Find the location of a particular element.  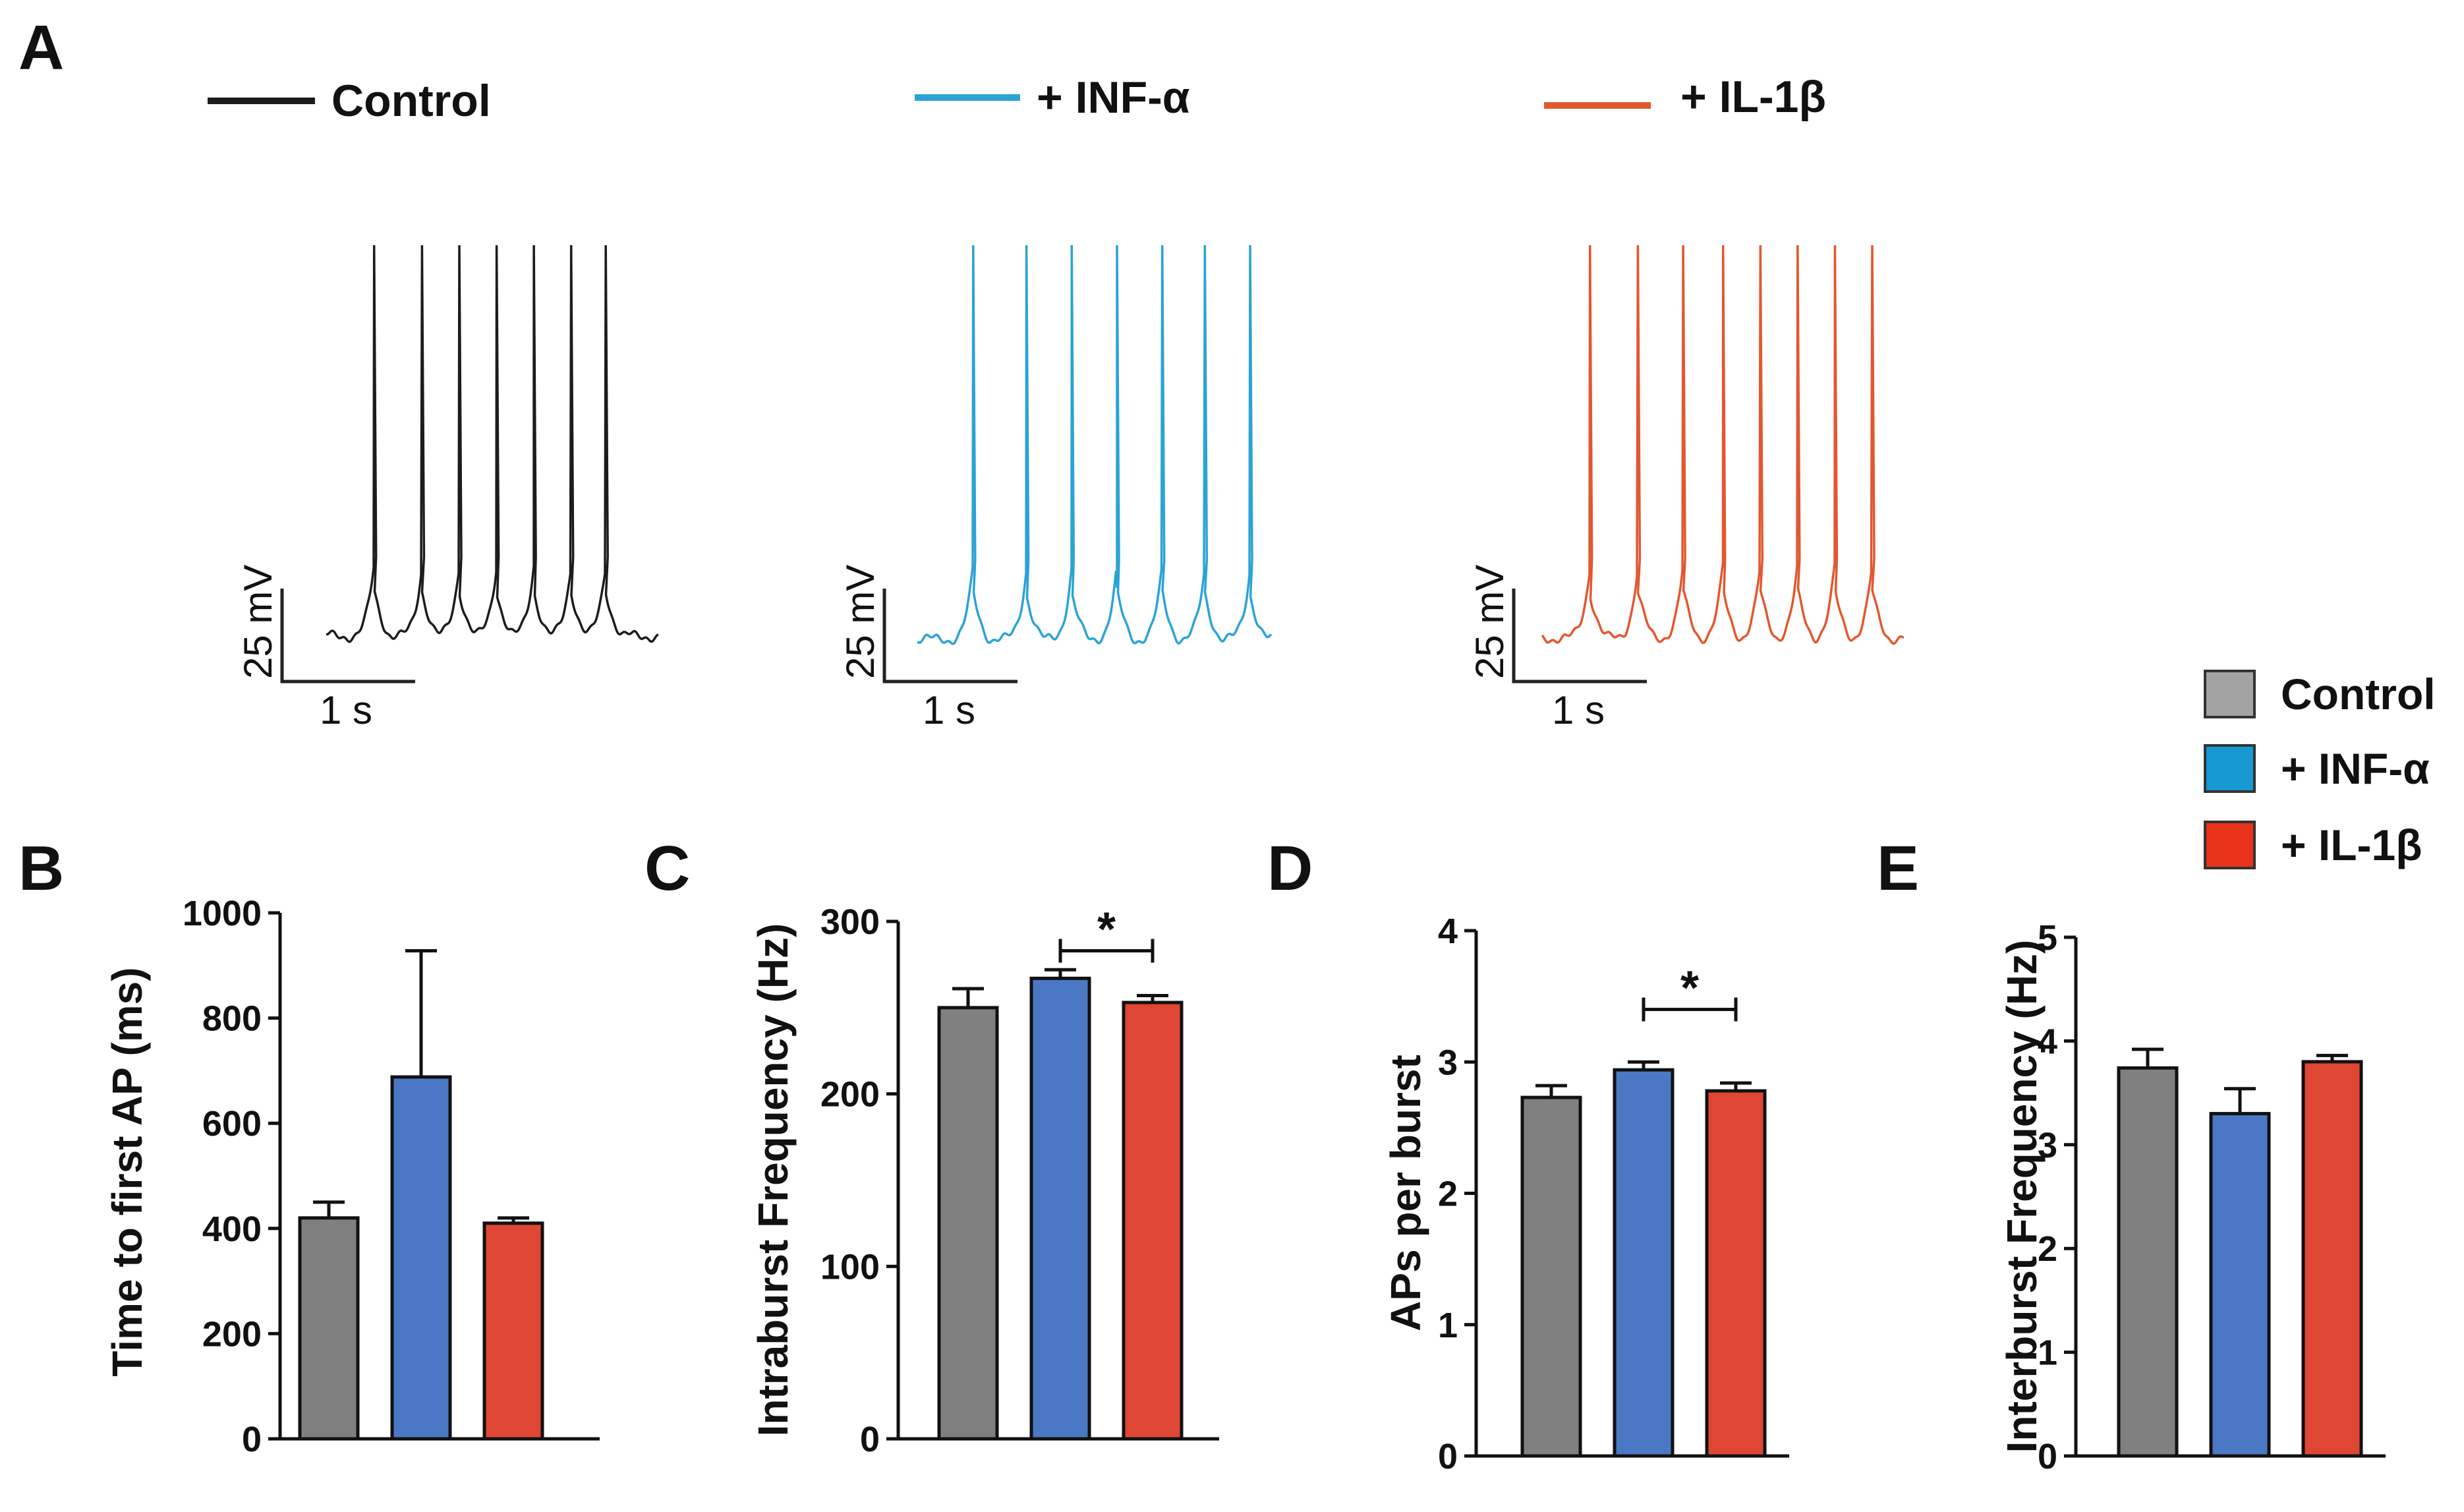

trace-panel-inf: 25 mV 1 s is located at coordinates (1055, 488).